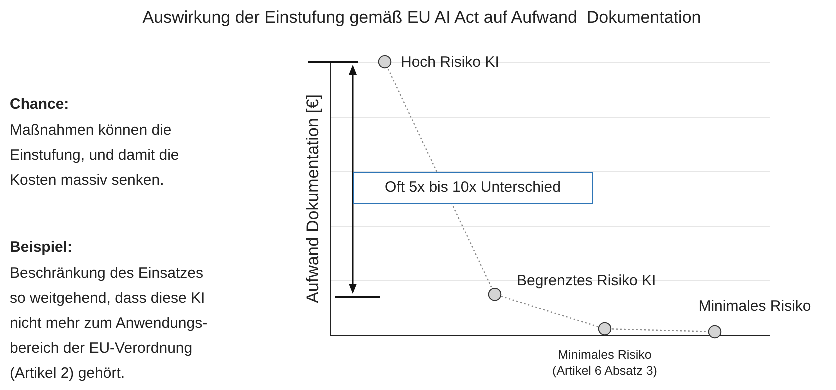 The image size is (836, 390). What do you see at coordinates (450, 62) in the screenshot?
I see `annotation: Hoch Risiko KI` at bounding box center [450, 62].